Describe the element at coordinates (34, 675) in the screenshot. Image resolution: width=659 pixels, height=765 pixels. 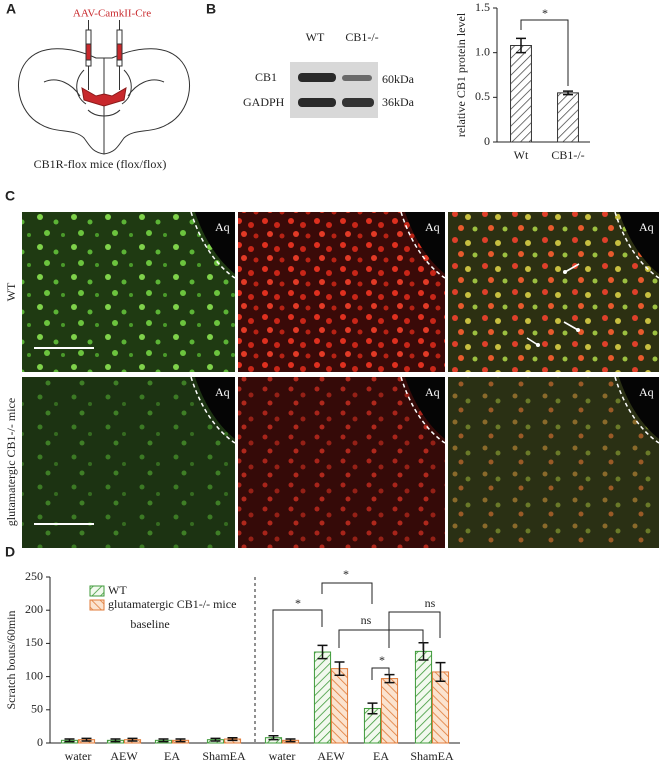
I see `y-tick-label: 100` at that location.